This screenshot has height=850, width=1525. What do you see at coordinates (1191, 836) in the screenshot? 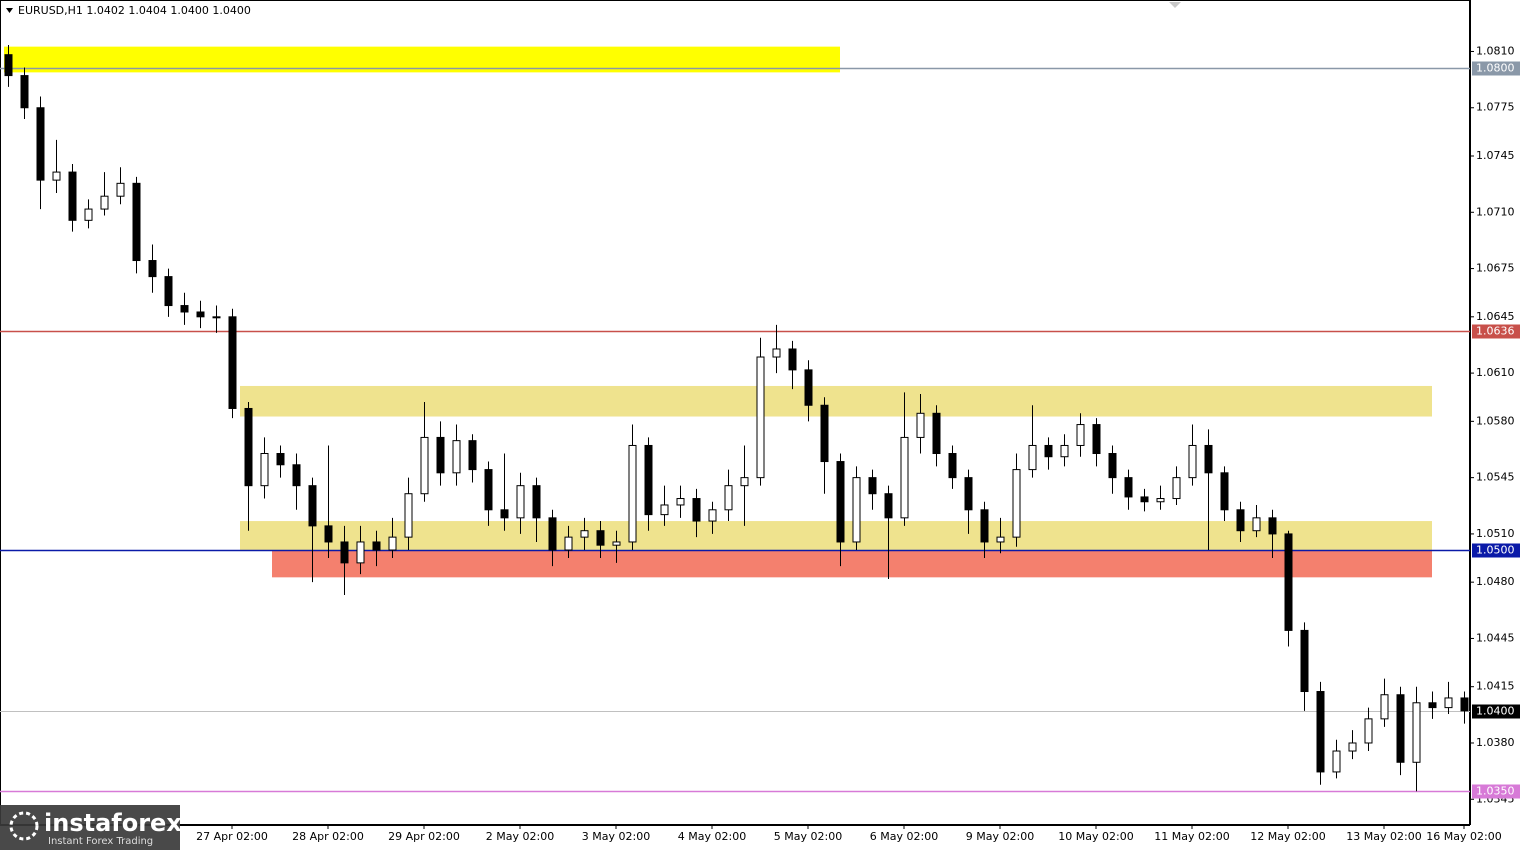
I see `x-tick-label: 11 May 02:00` at bounding box center [1191, 836].